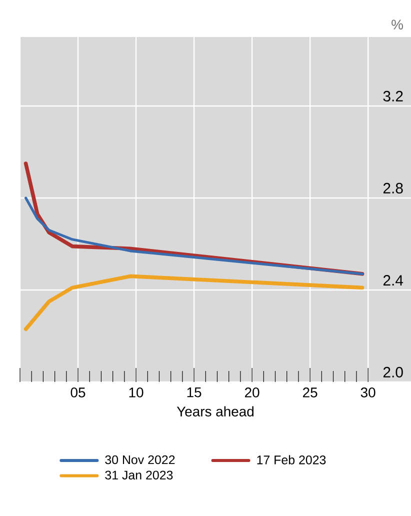  I want to click on x-axis-title: Years ahead, so click(215, 411).